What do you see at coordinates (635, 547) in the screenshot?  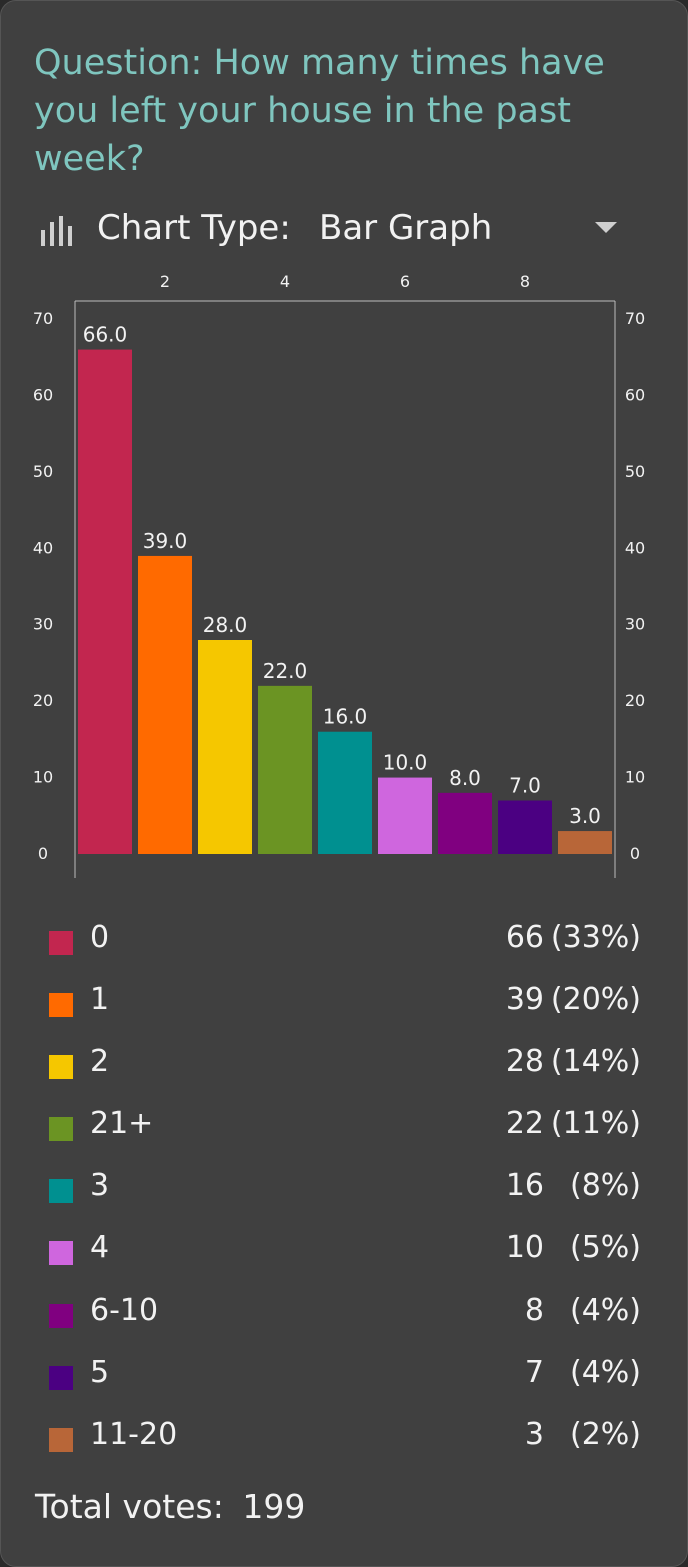 I see `y-tick-label-right: 40` at bounding box center [635, 547].